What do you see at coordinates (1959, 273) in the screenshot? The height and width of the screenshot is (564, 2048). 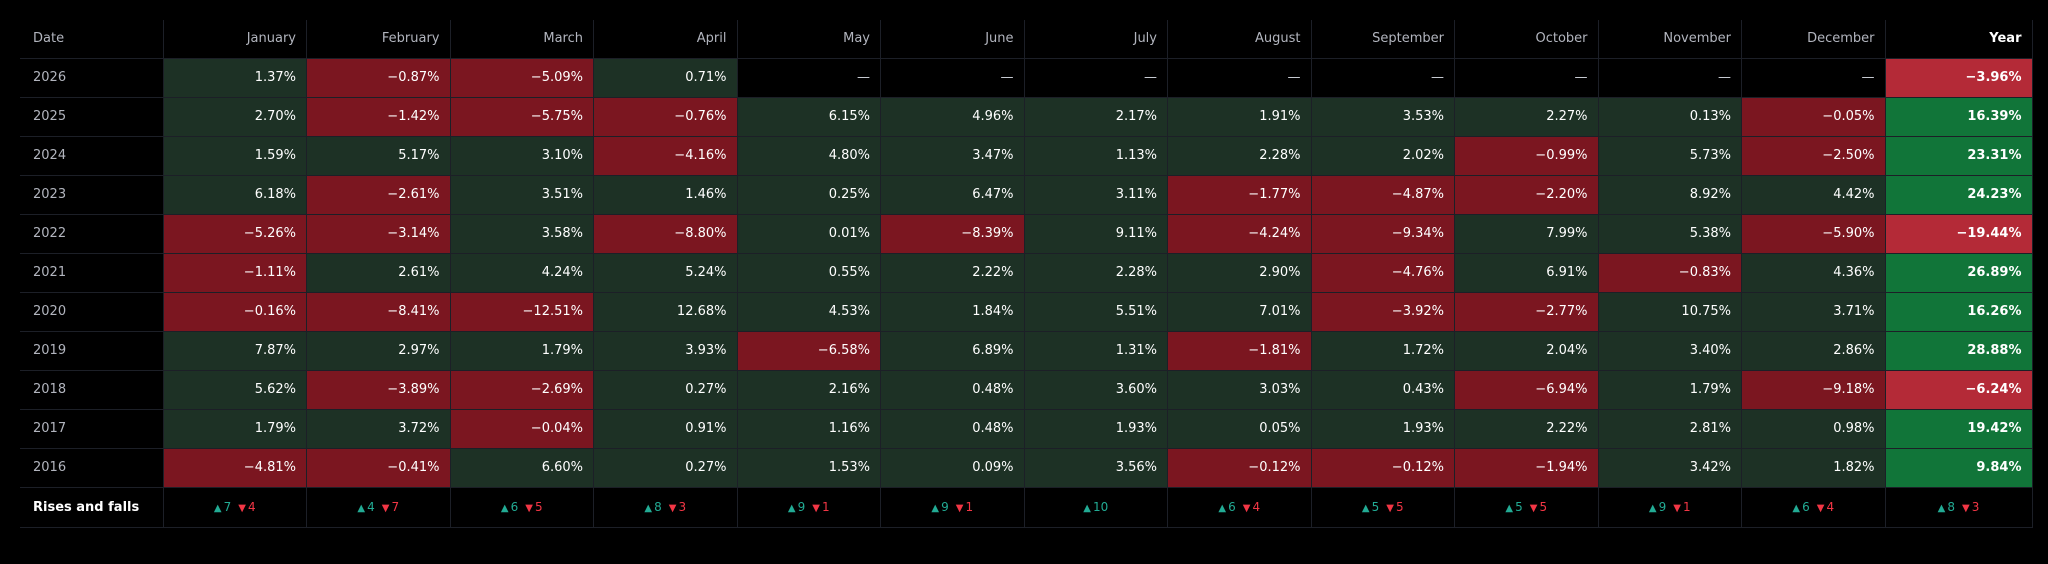 I see `yearly-return-cell: 26.89%` at bounding box center [1959, 273].